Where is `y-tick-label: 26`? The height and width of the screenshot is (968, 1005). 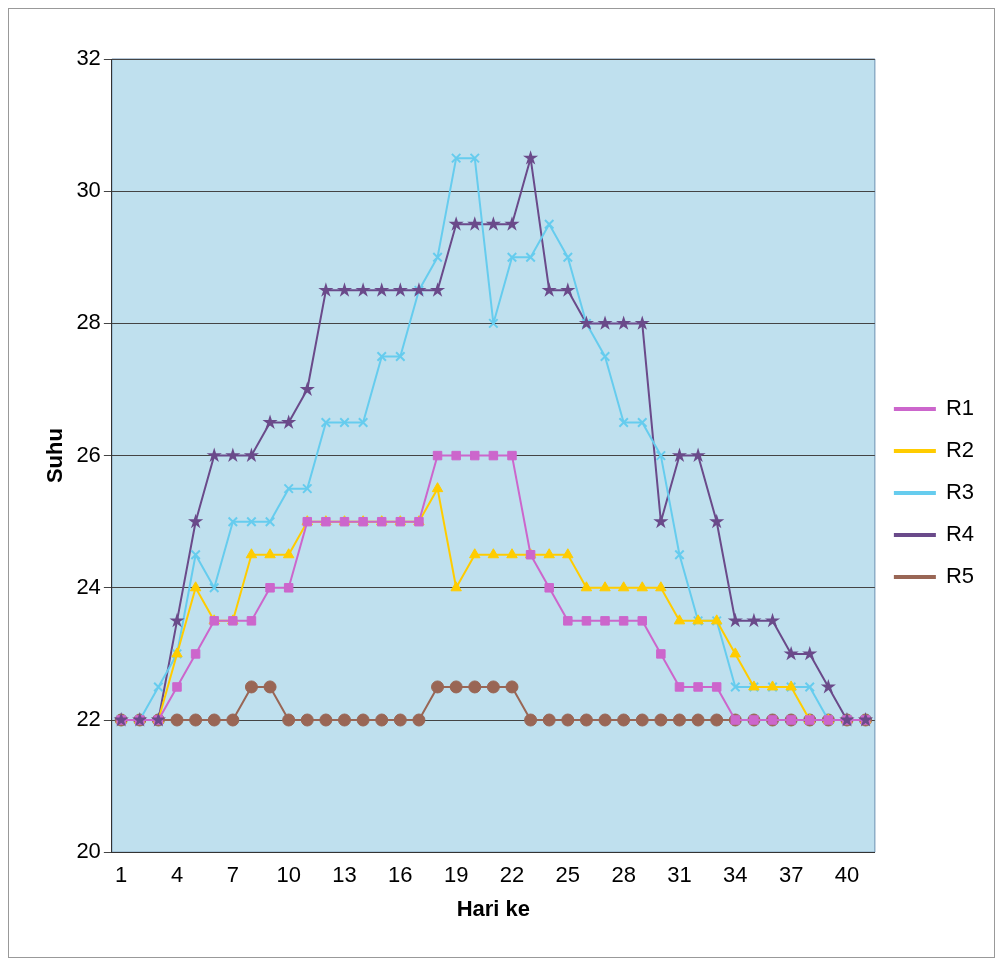
y-tick-label: 26 is located at coordinates (88, 454).